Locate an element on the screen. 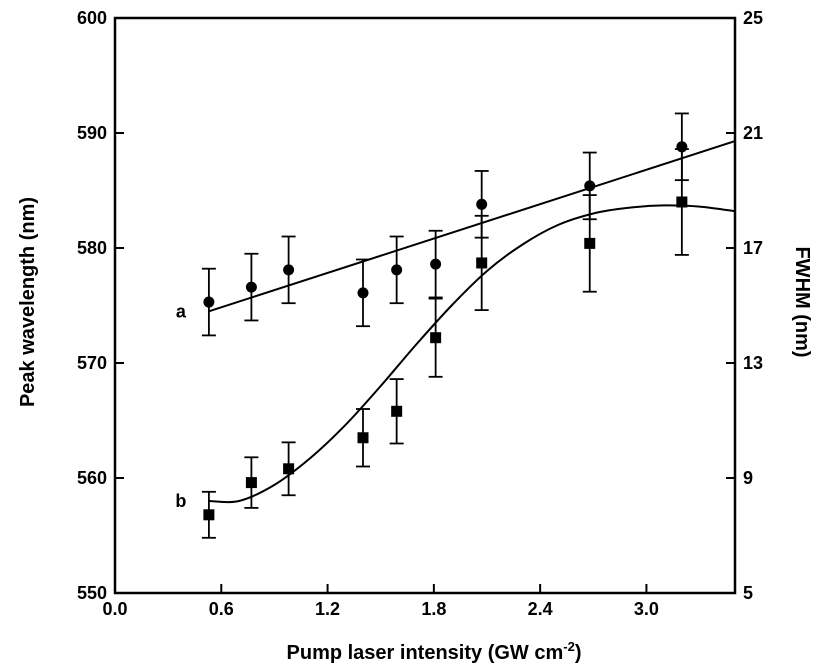  x-tick-label: 1.2 is located at coordinates (327, 609).